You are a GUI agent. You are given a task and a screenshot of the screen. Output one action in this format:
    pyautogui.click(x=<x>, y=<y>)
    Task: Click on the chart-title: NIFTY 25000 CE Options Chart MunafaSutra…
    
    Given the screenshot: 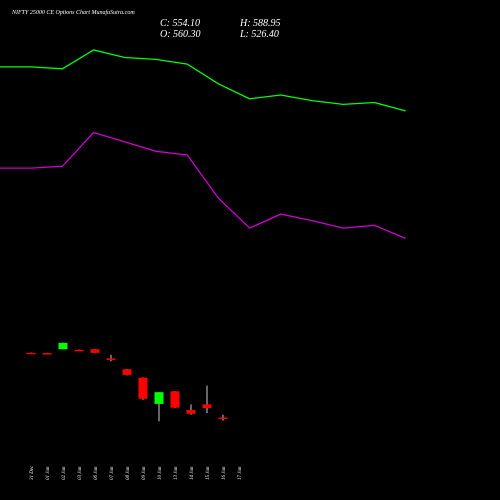 What is the action you would take?
    pyautogui.click(x=73, y=12)
    